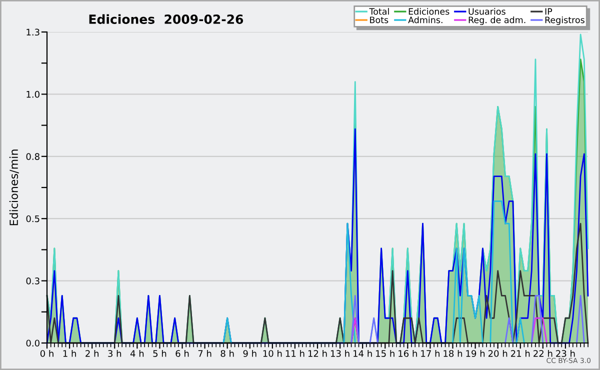  Describe the element at coordinates (548, 11) in the screenshot. I see `legend-label: IP` at that location.